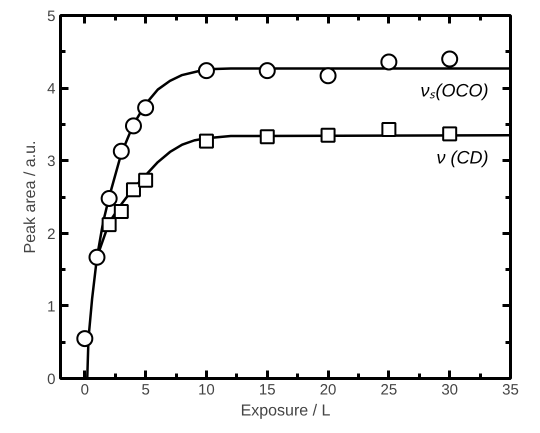 The height and width of the screenshot is (433, 540). What do you see at coordinates (389, 390) in the screenshot?
I see `x-tick-label: 25` at bounding box center [389, 390].